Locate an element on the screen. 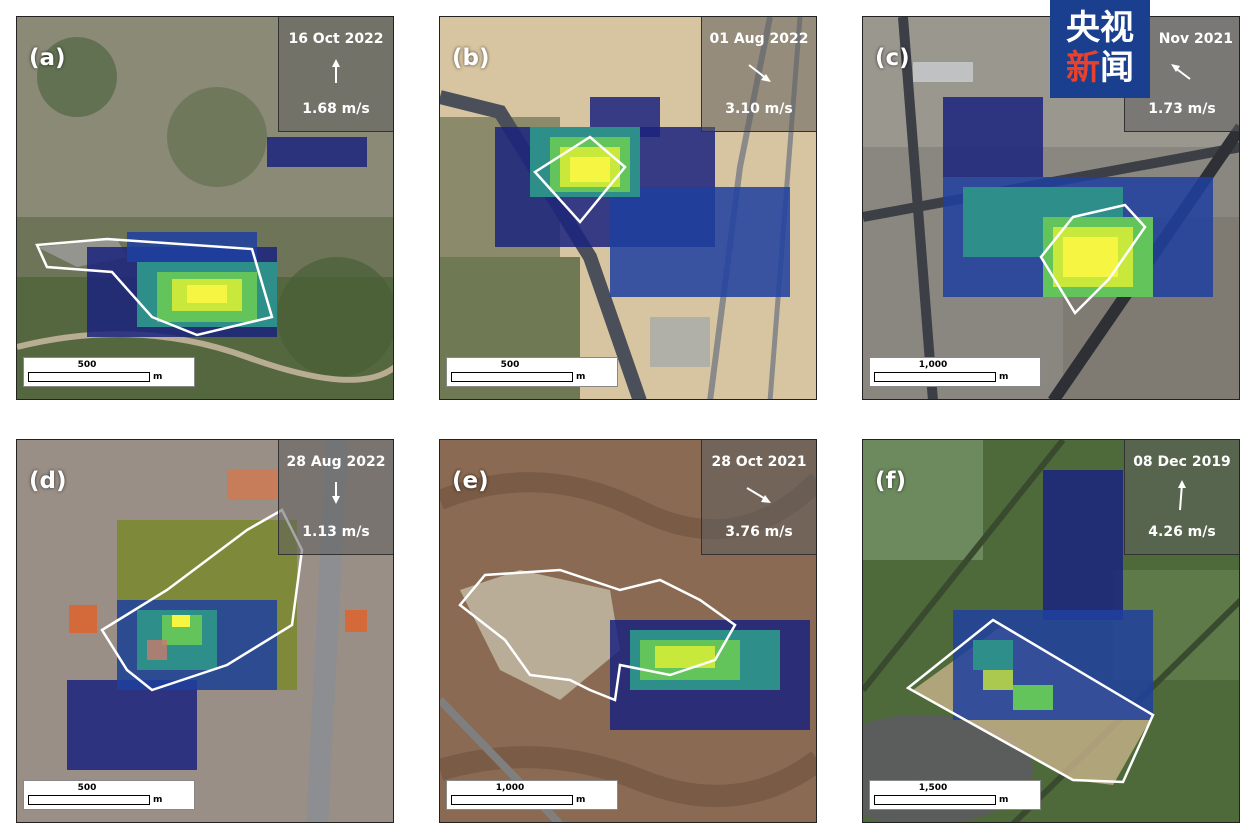 This screenshot has width=1251, height=835. wind-speed: 3.76 m/s is located at coordinates (759, 532).